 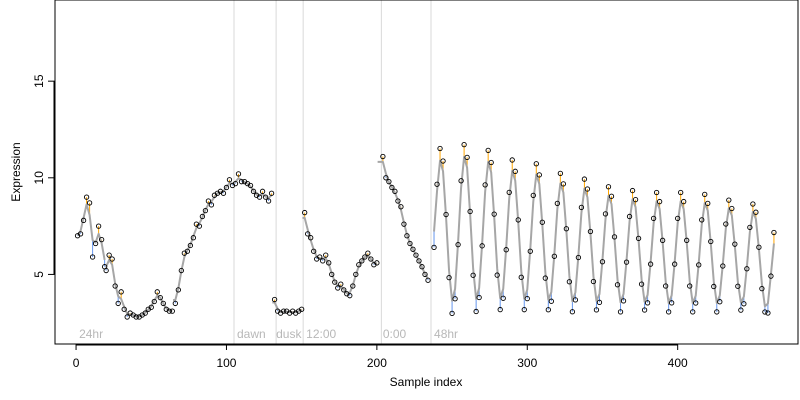 What do you see at coordinates (380, 357) in the screenshot?
I see `x-axis: 0 100 200 300 400` at bounding box center [380, 357].